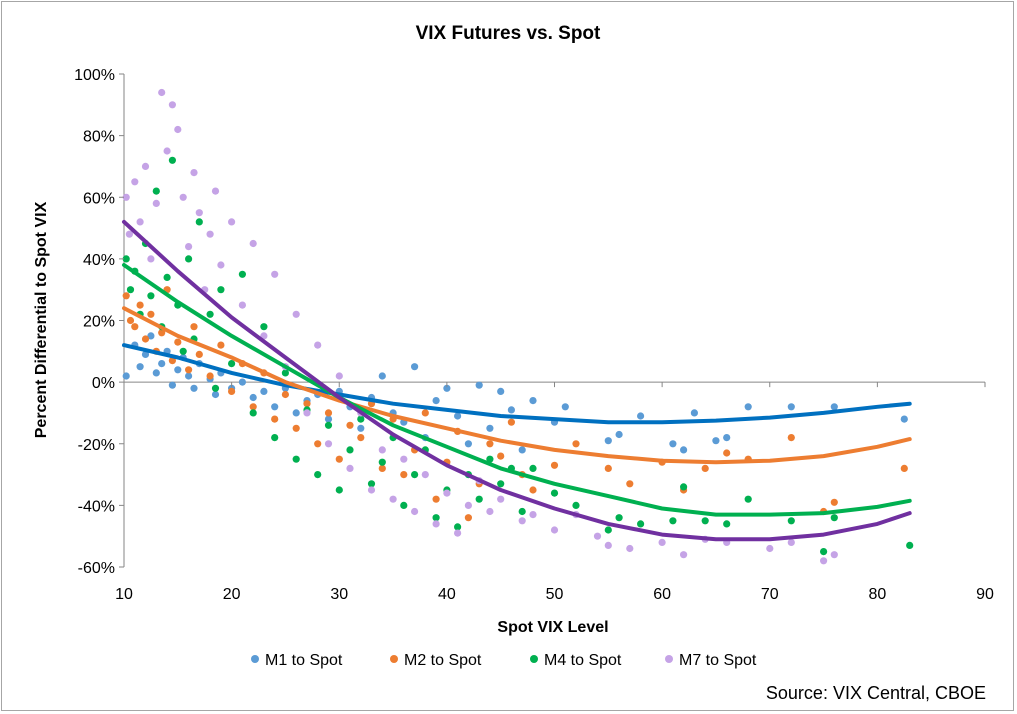 This screenshot has width=1017, height=714. Describe the element at coordinates (96, 568) in the screenshot. I see `y-tick-label: -60%` at that location.